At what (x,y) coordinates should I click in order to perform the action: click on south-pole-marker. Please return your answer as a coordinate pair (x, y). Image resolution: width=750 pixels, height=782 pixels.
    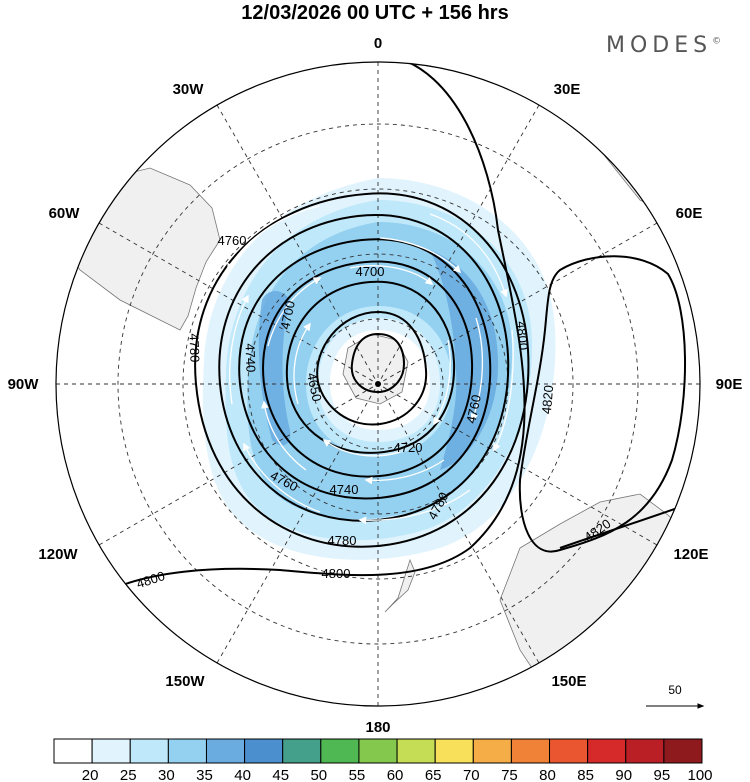
    Looking at the image, I should click on (378, 384).